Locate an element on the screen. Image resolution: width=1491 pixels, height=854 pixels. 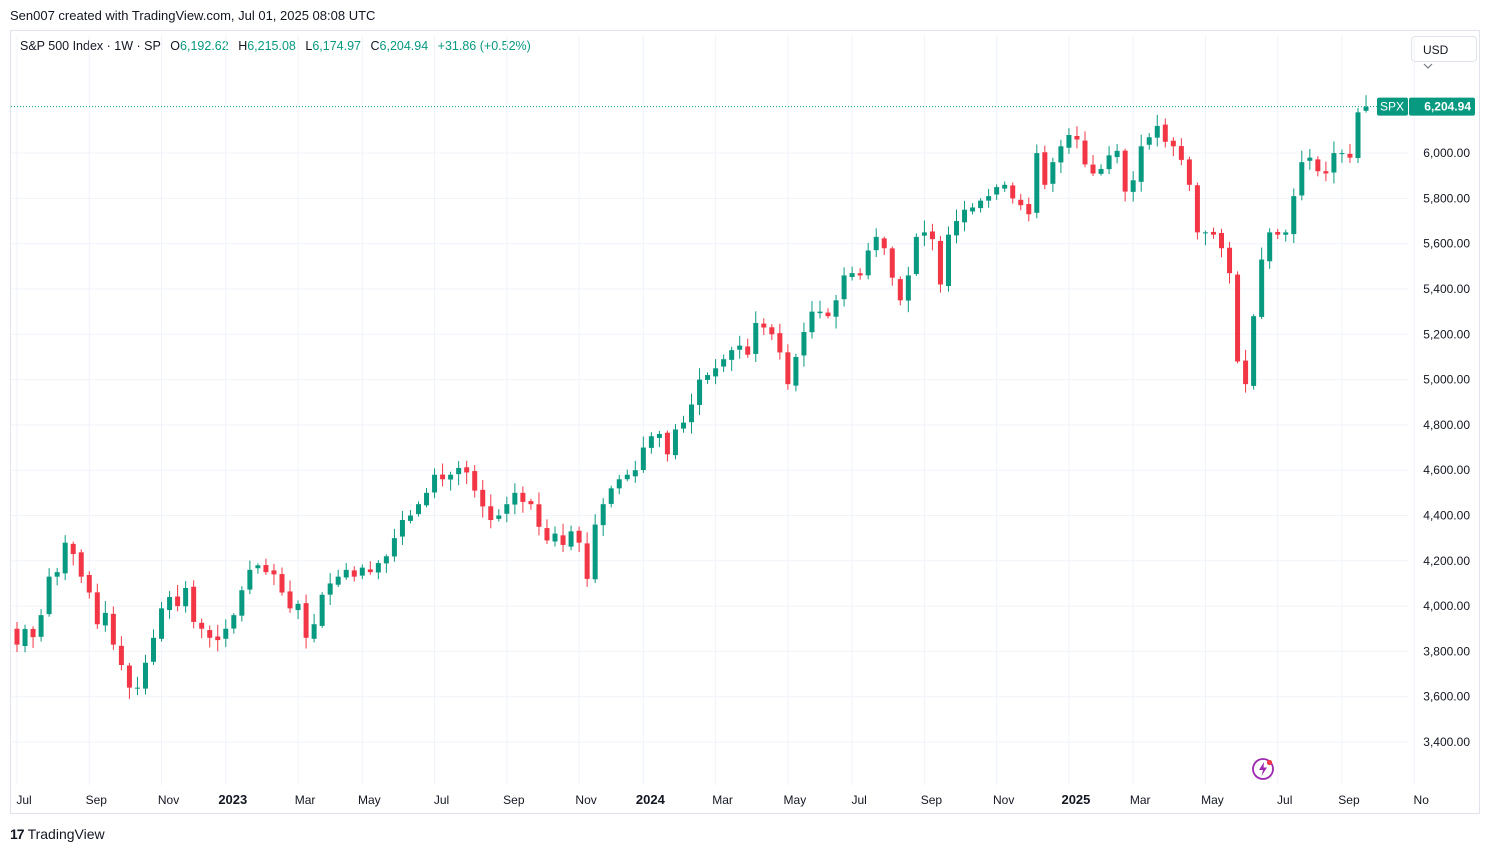
chevron-down-icon is located at coordinates (1428, 66).